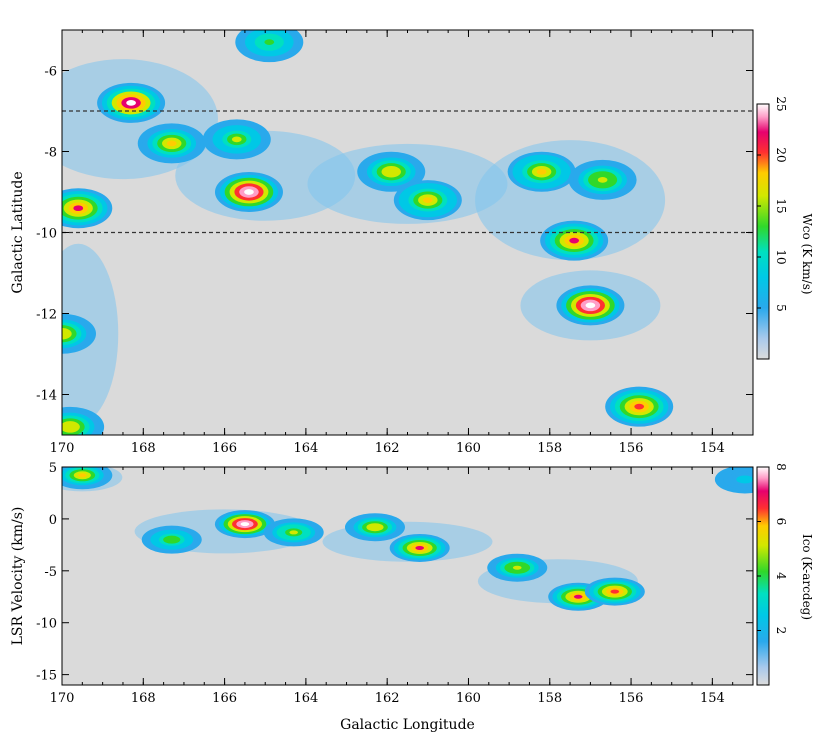  What do you see at coordinates (781, 308) in the screenshot?
I see `colorbar-tick-label: 5` at bounding box center [781, 308].